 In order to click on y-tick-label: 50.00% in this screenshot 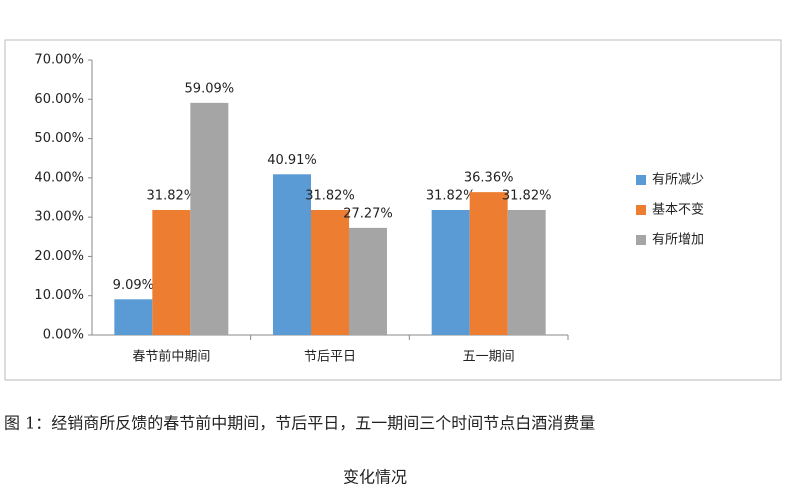, I will do `click(59, 138)`.